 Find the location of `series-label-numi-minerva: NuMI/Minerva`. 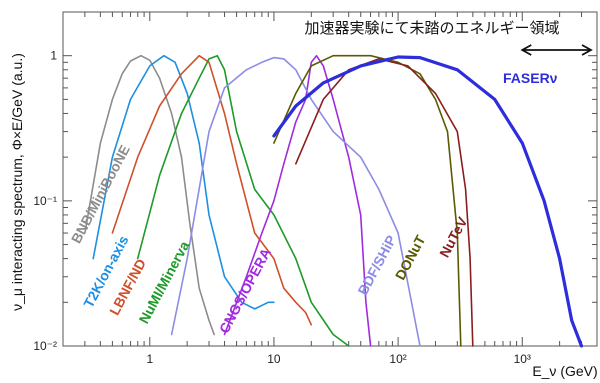

series-label-numi-minerva: NuMI/Minerva is located at coordinates (164, 282).